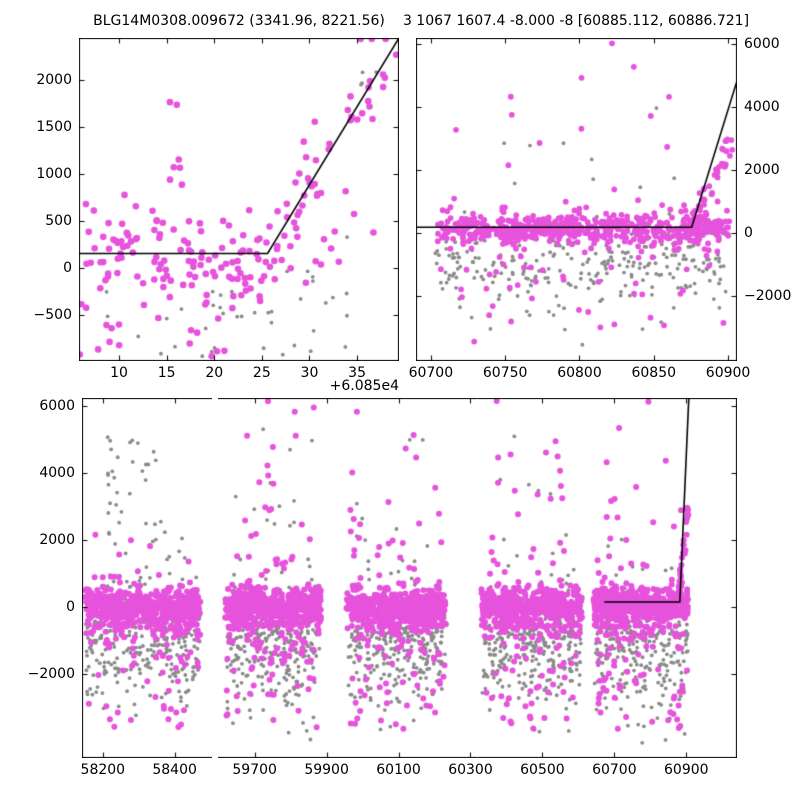  I want to click on x-tick-label: 59700, so click(254, 770).